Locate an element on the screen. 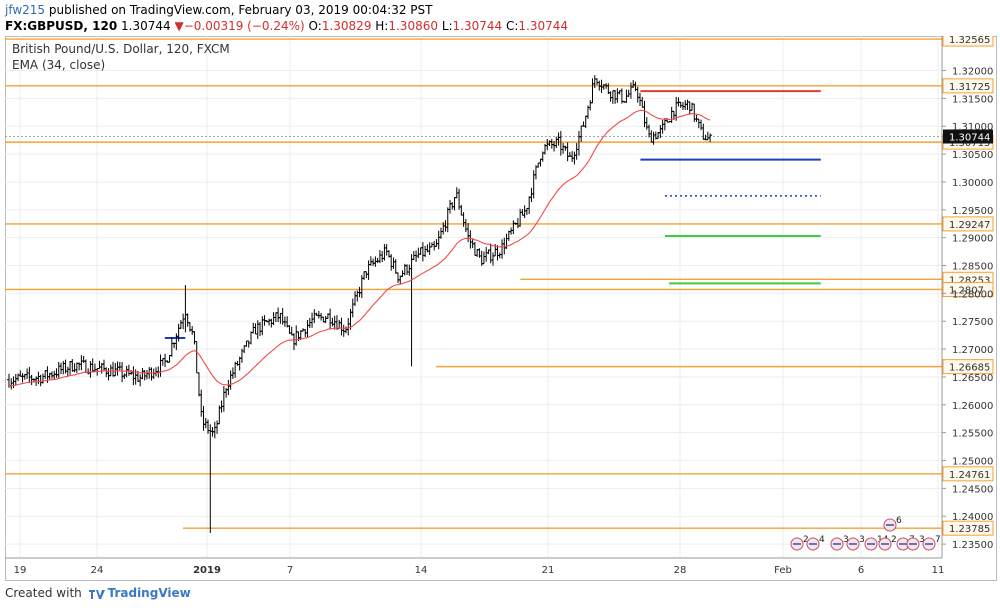 The image size is (1000, 612). x-tick-label: 28 is located at coordinates (680, 570).